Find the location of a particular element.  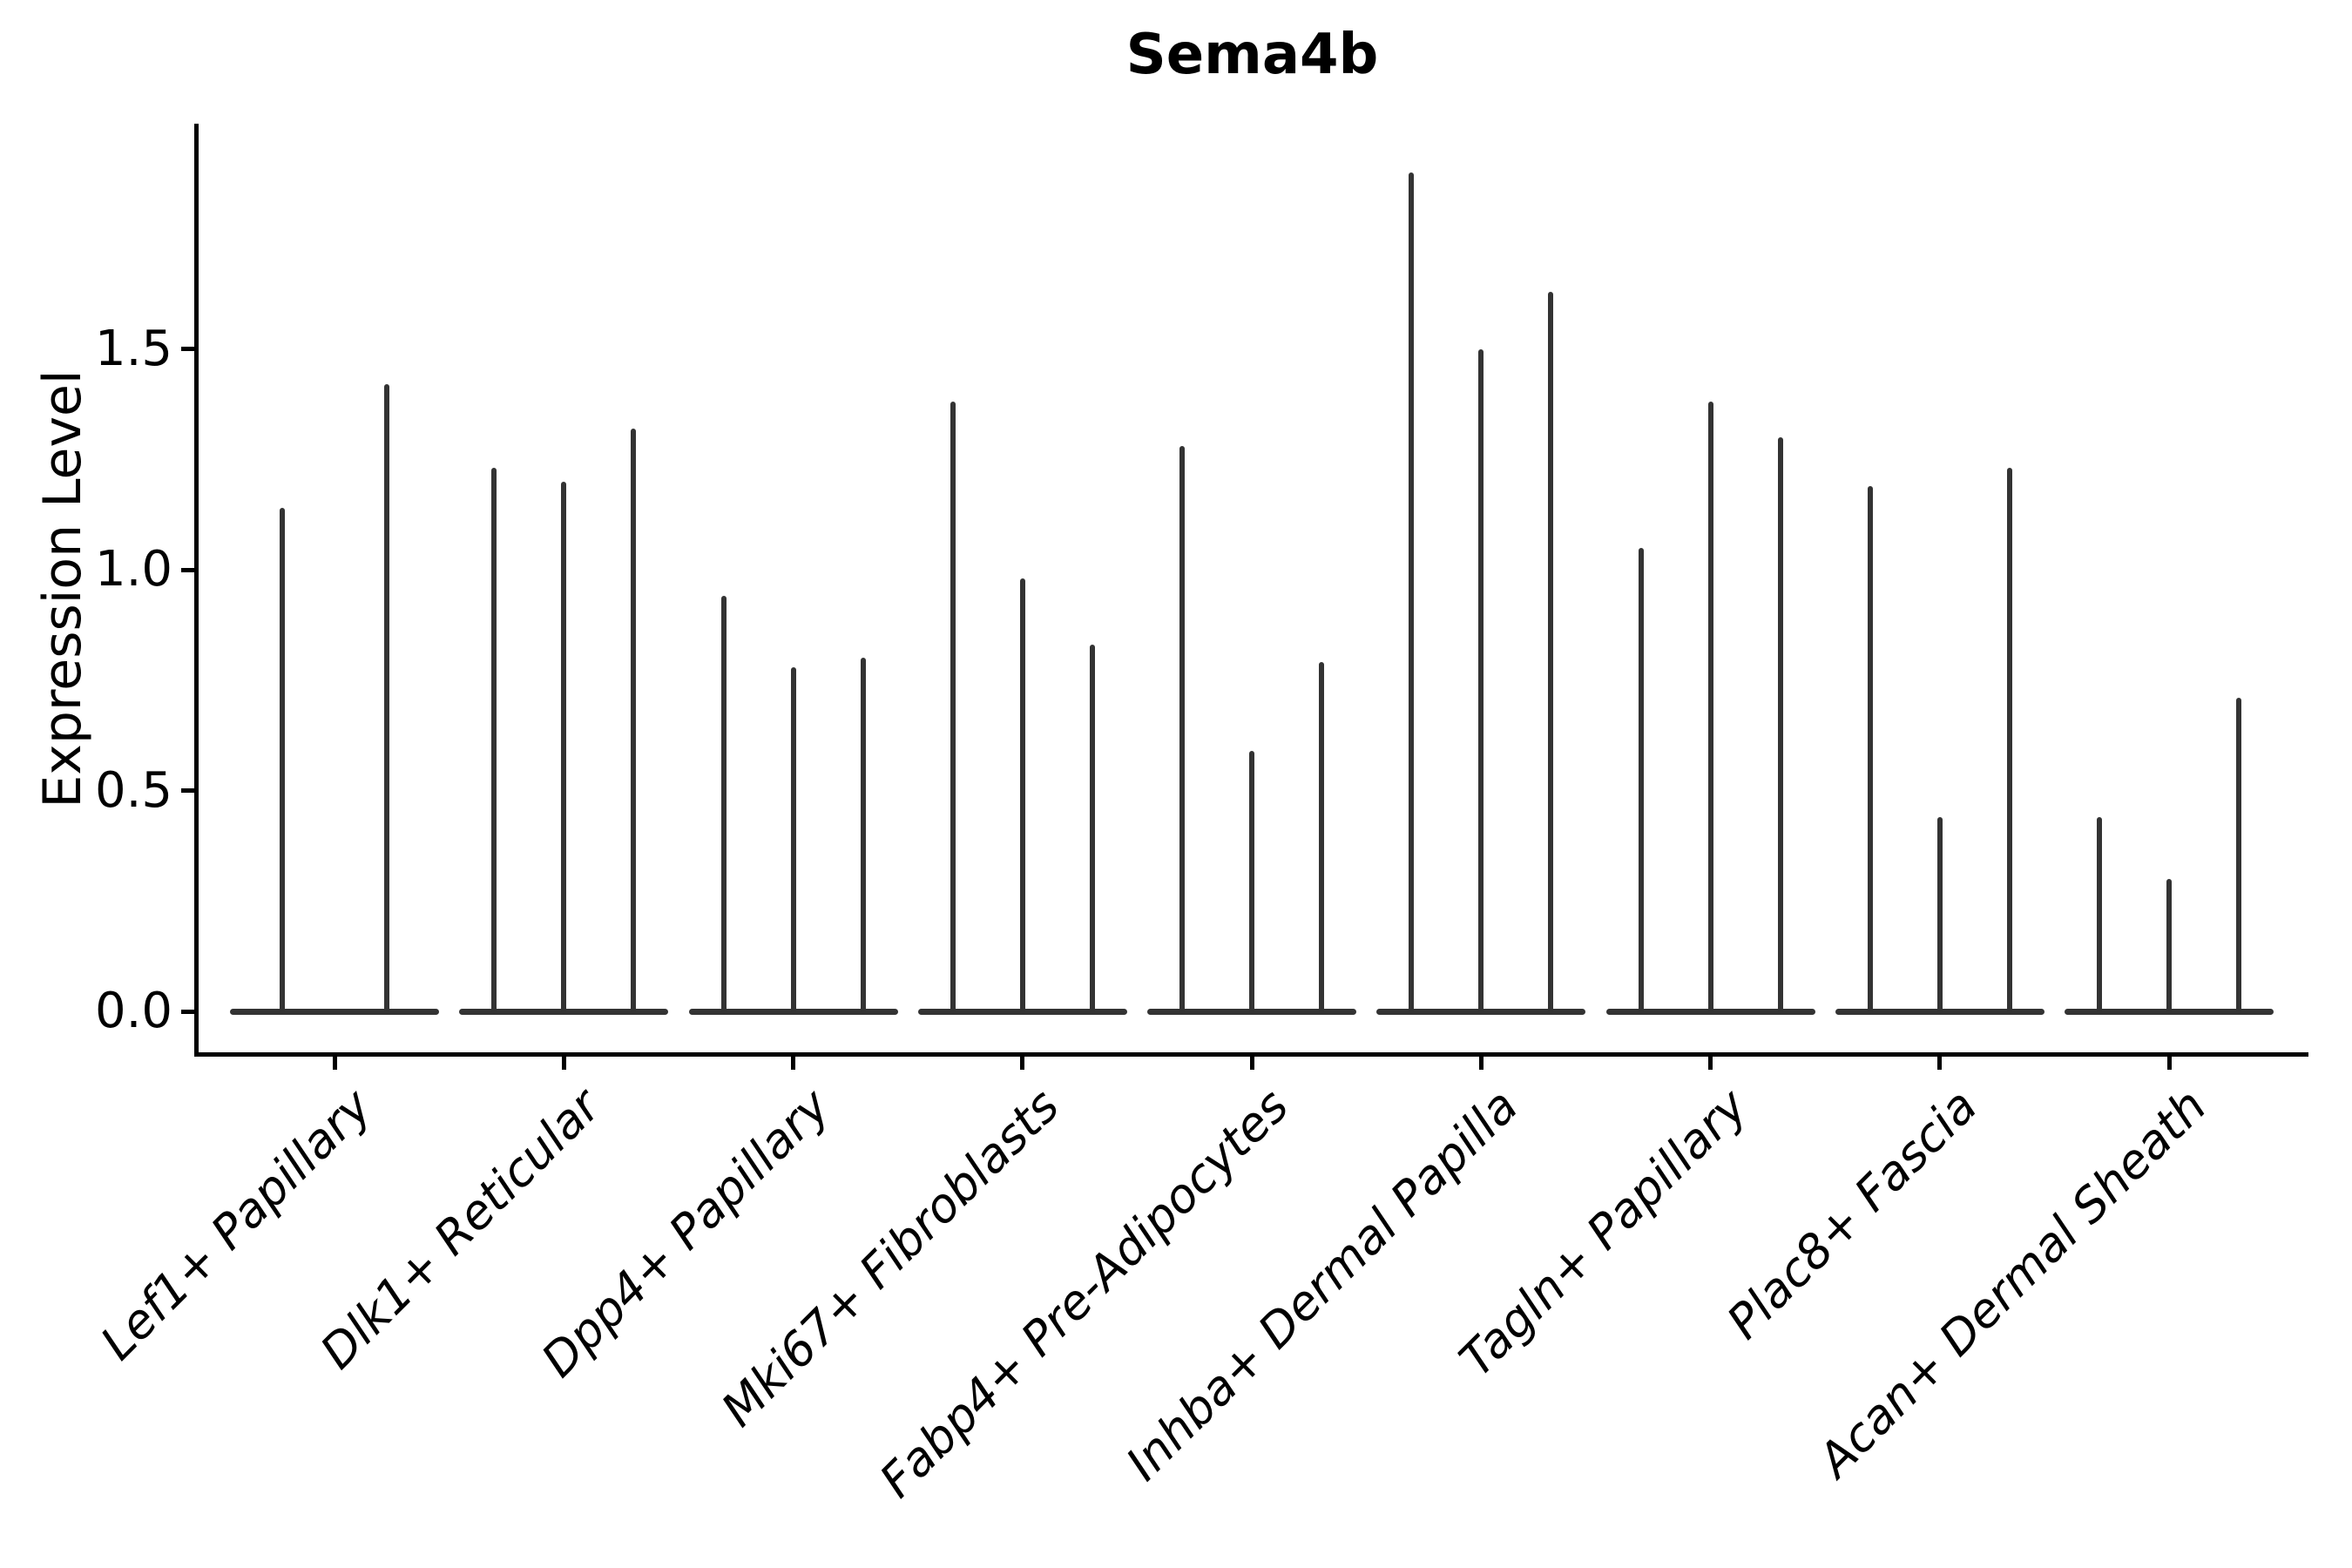

y-tick-label: 0.5 is located at coordinates (133, 790).